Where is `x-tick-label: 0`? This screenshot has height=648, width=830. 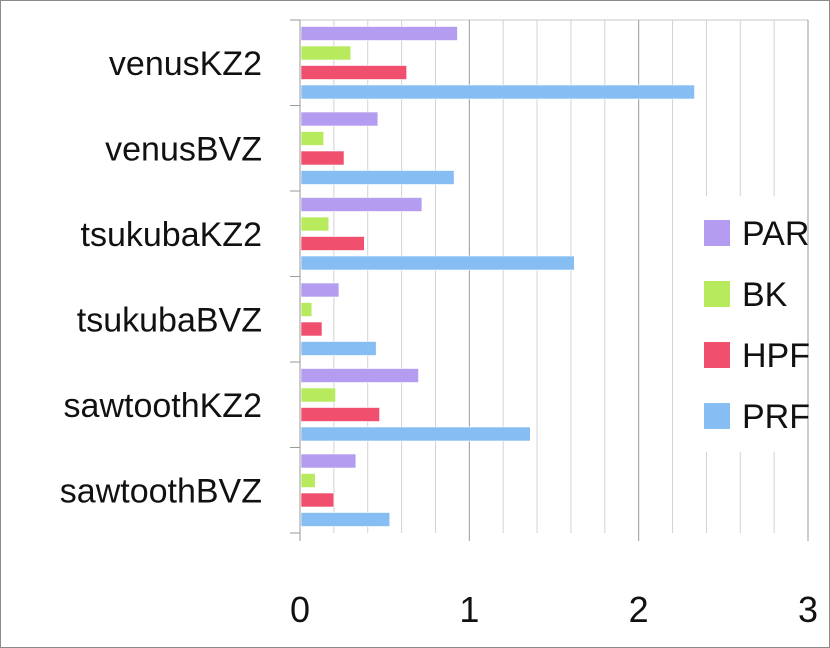
x-tick-label: 0 is located at coordinates (300, 609).